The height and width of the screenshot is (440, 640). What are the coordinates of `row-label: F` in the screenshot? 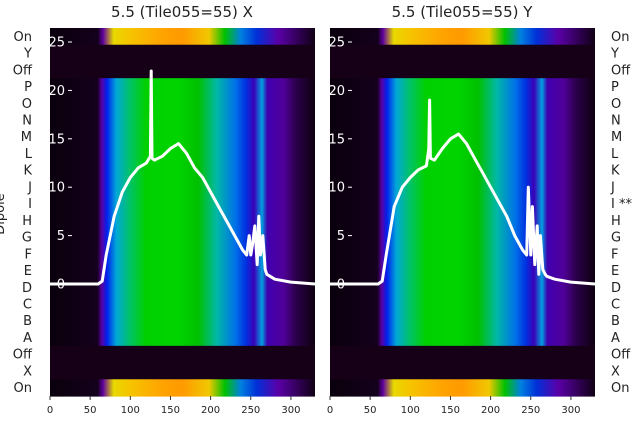 It's located at (614, 254).